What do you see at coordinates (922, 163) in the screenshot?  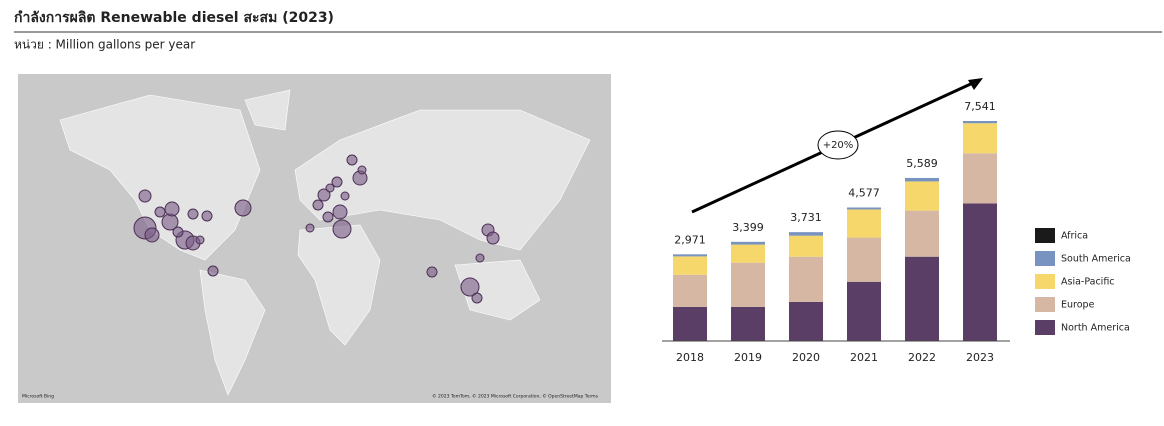 I see `total-label: 5,589` at bounding box center [922, 163].